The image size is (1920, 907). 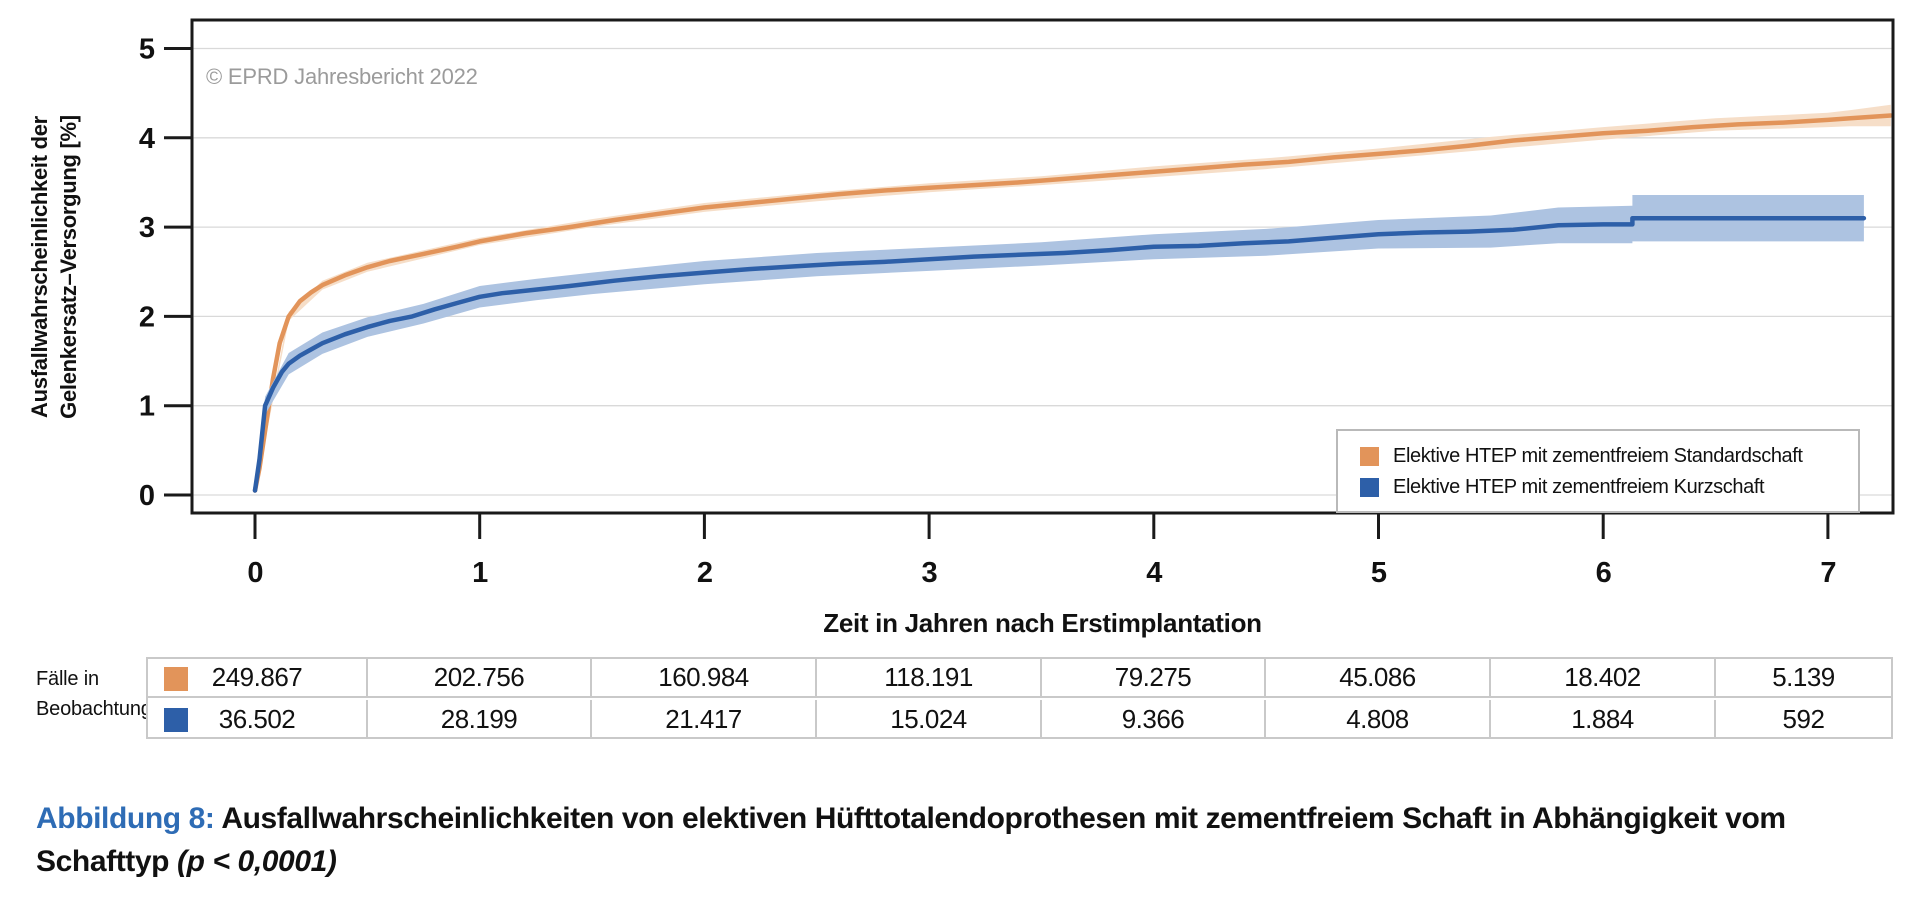 I want to click on risk-count-cell: 5.139, so click(x=1803, y=677).